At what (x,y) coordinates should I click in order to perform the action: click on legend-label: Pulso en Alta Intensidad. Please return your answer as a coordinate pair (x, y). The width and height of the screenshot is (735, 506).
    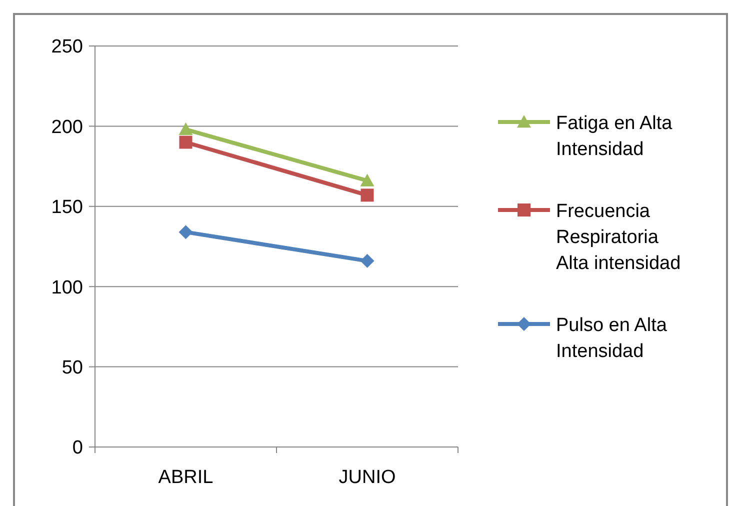
    Looking at the image, I should click on (612, 338).